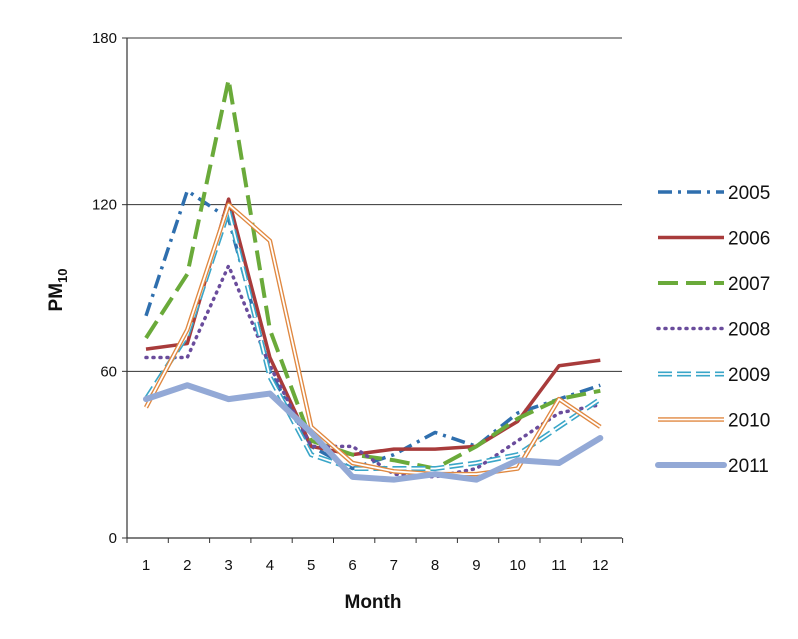 This screenshot has width=798, height=639. Describe the element at coordinates (749, 375) in the screenshot. I see `legend-label-2009: 2009` at that location.